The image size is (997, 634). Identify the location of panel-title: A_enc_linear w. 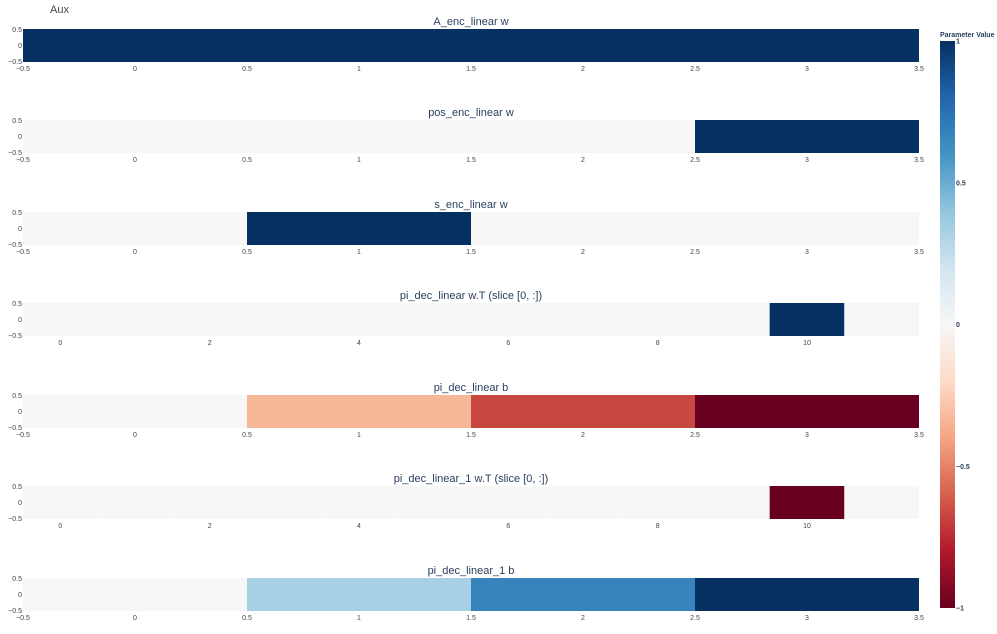
(470, 22).